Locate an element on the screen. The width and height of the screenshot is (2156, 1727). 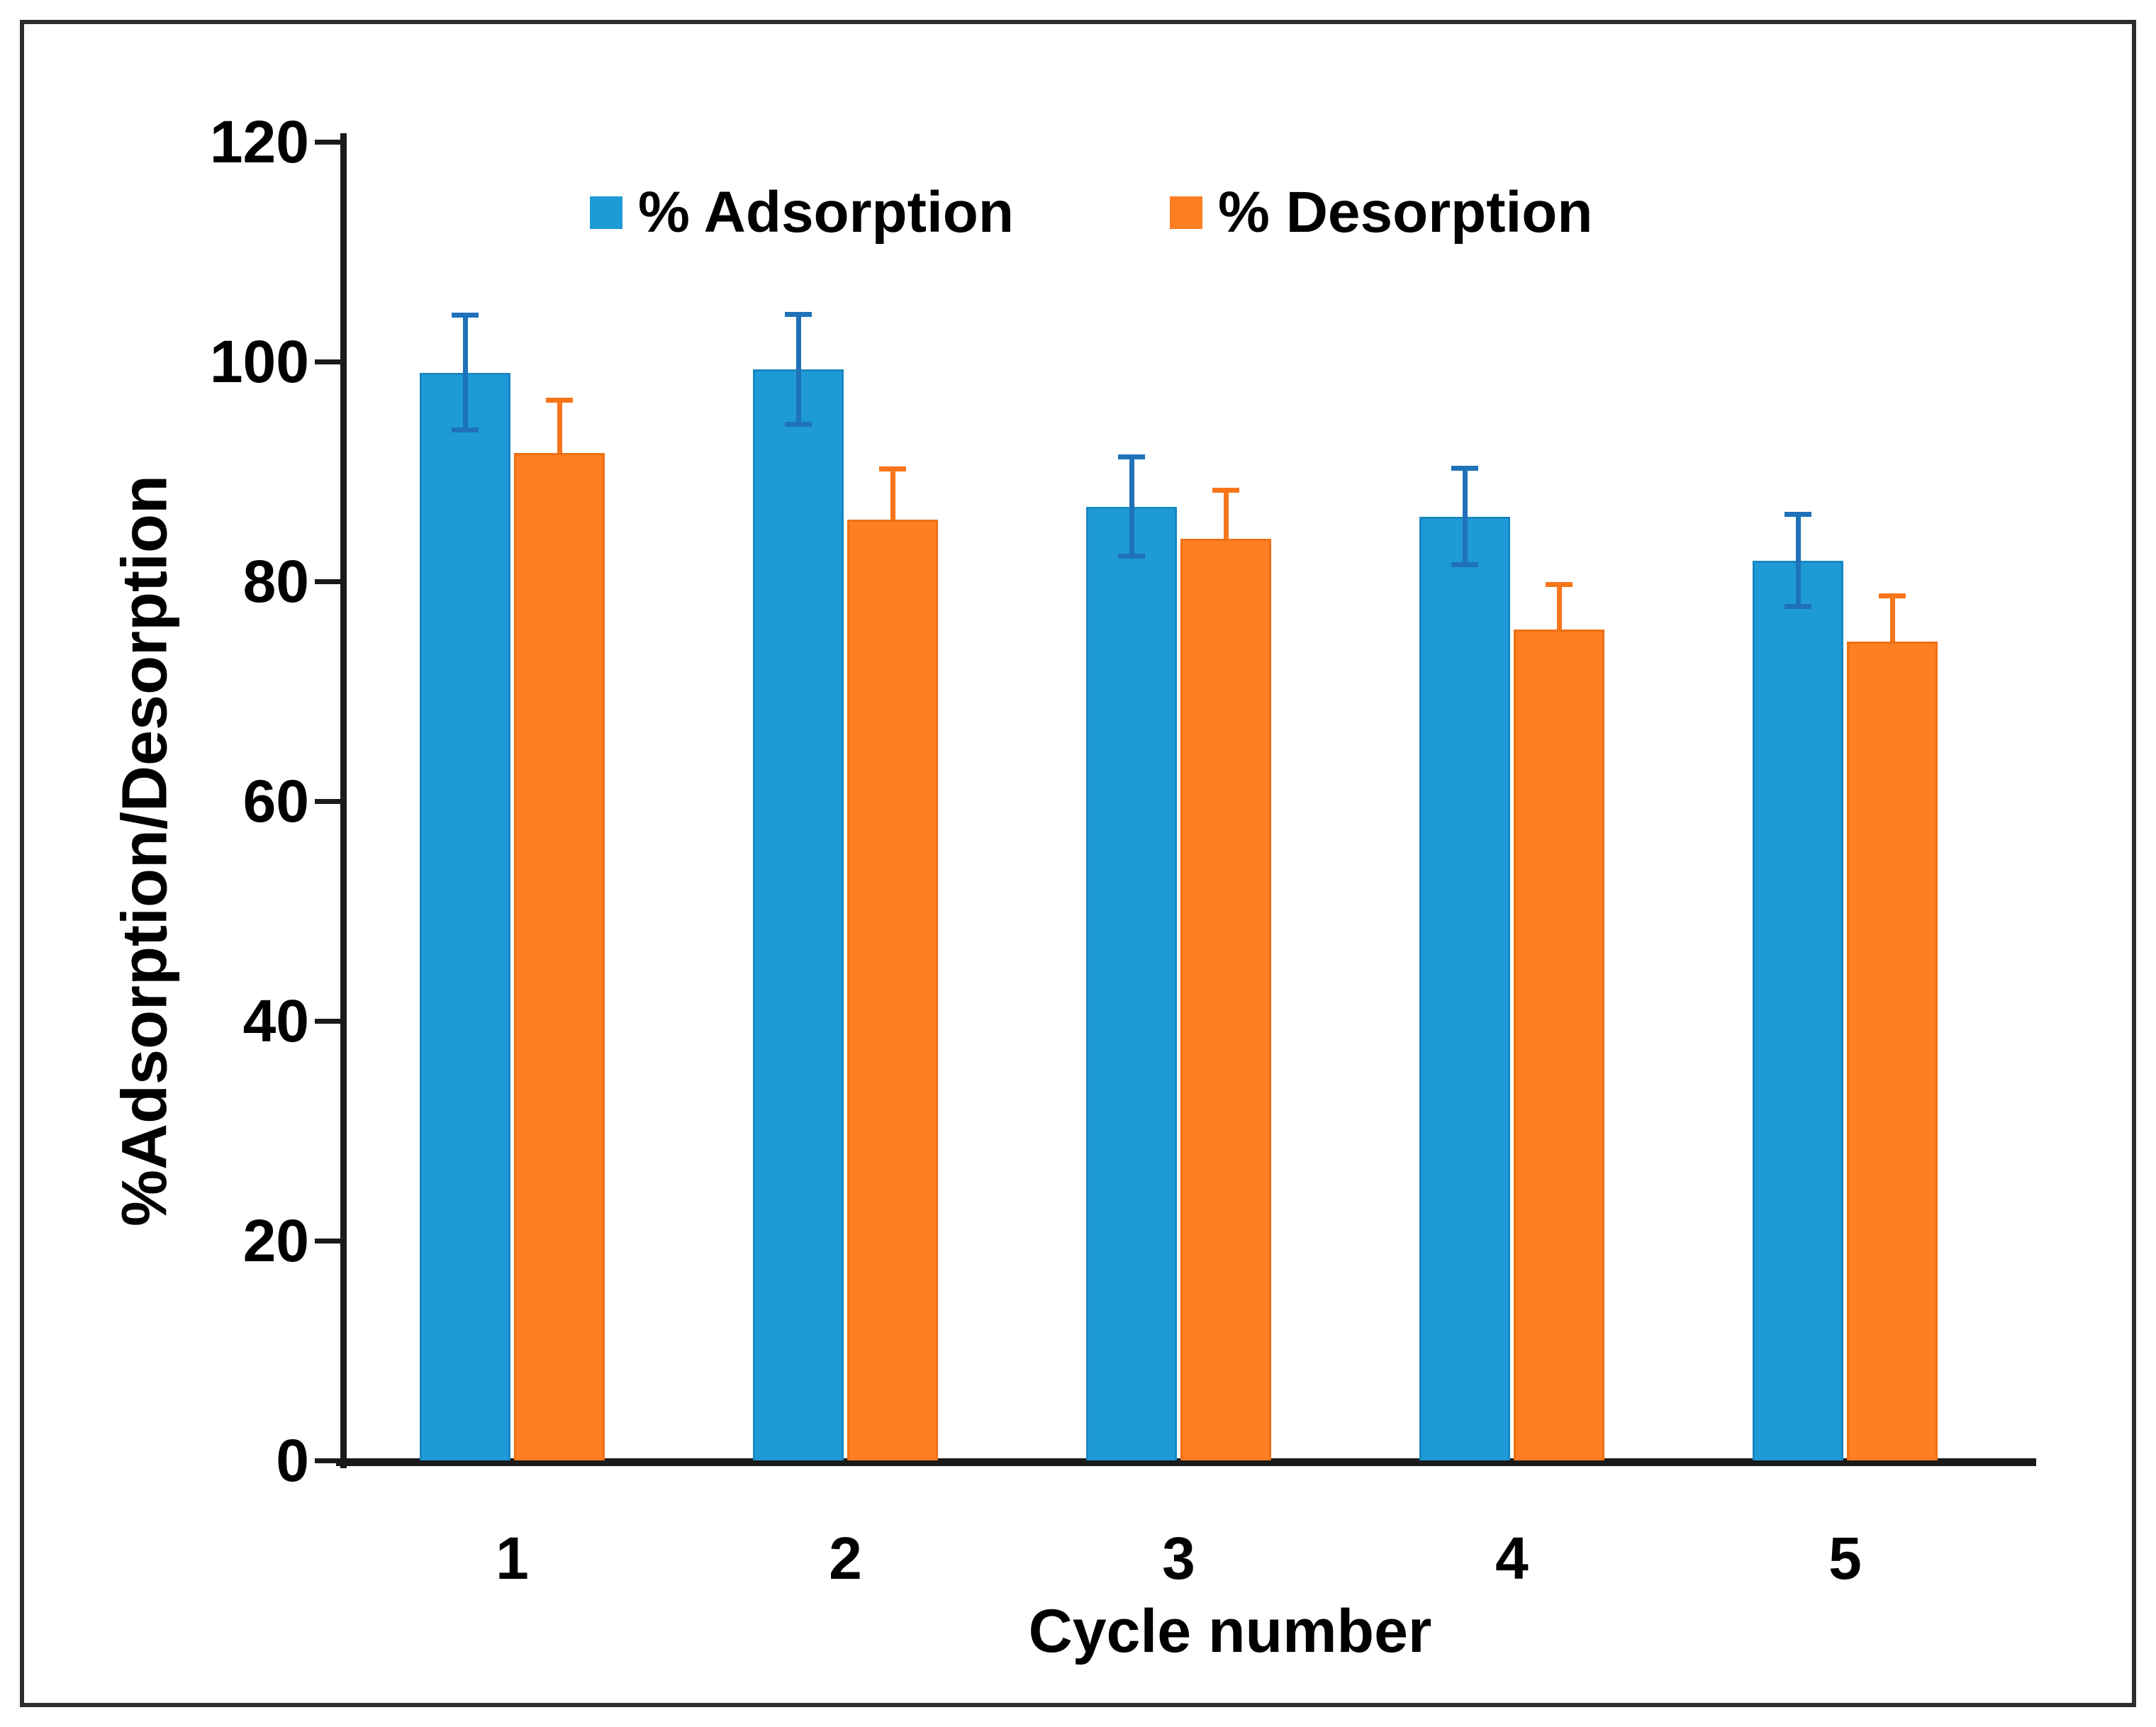
legend-swatch-adsorption-icon is located at coordinates (606, 212).